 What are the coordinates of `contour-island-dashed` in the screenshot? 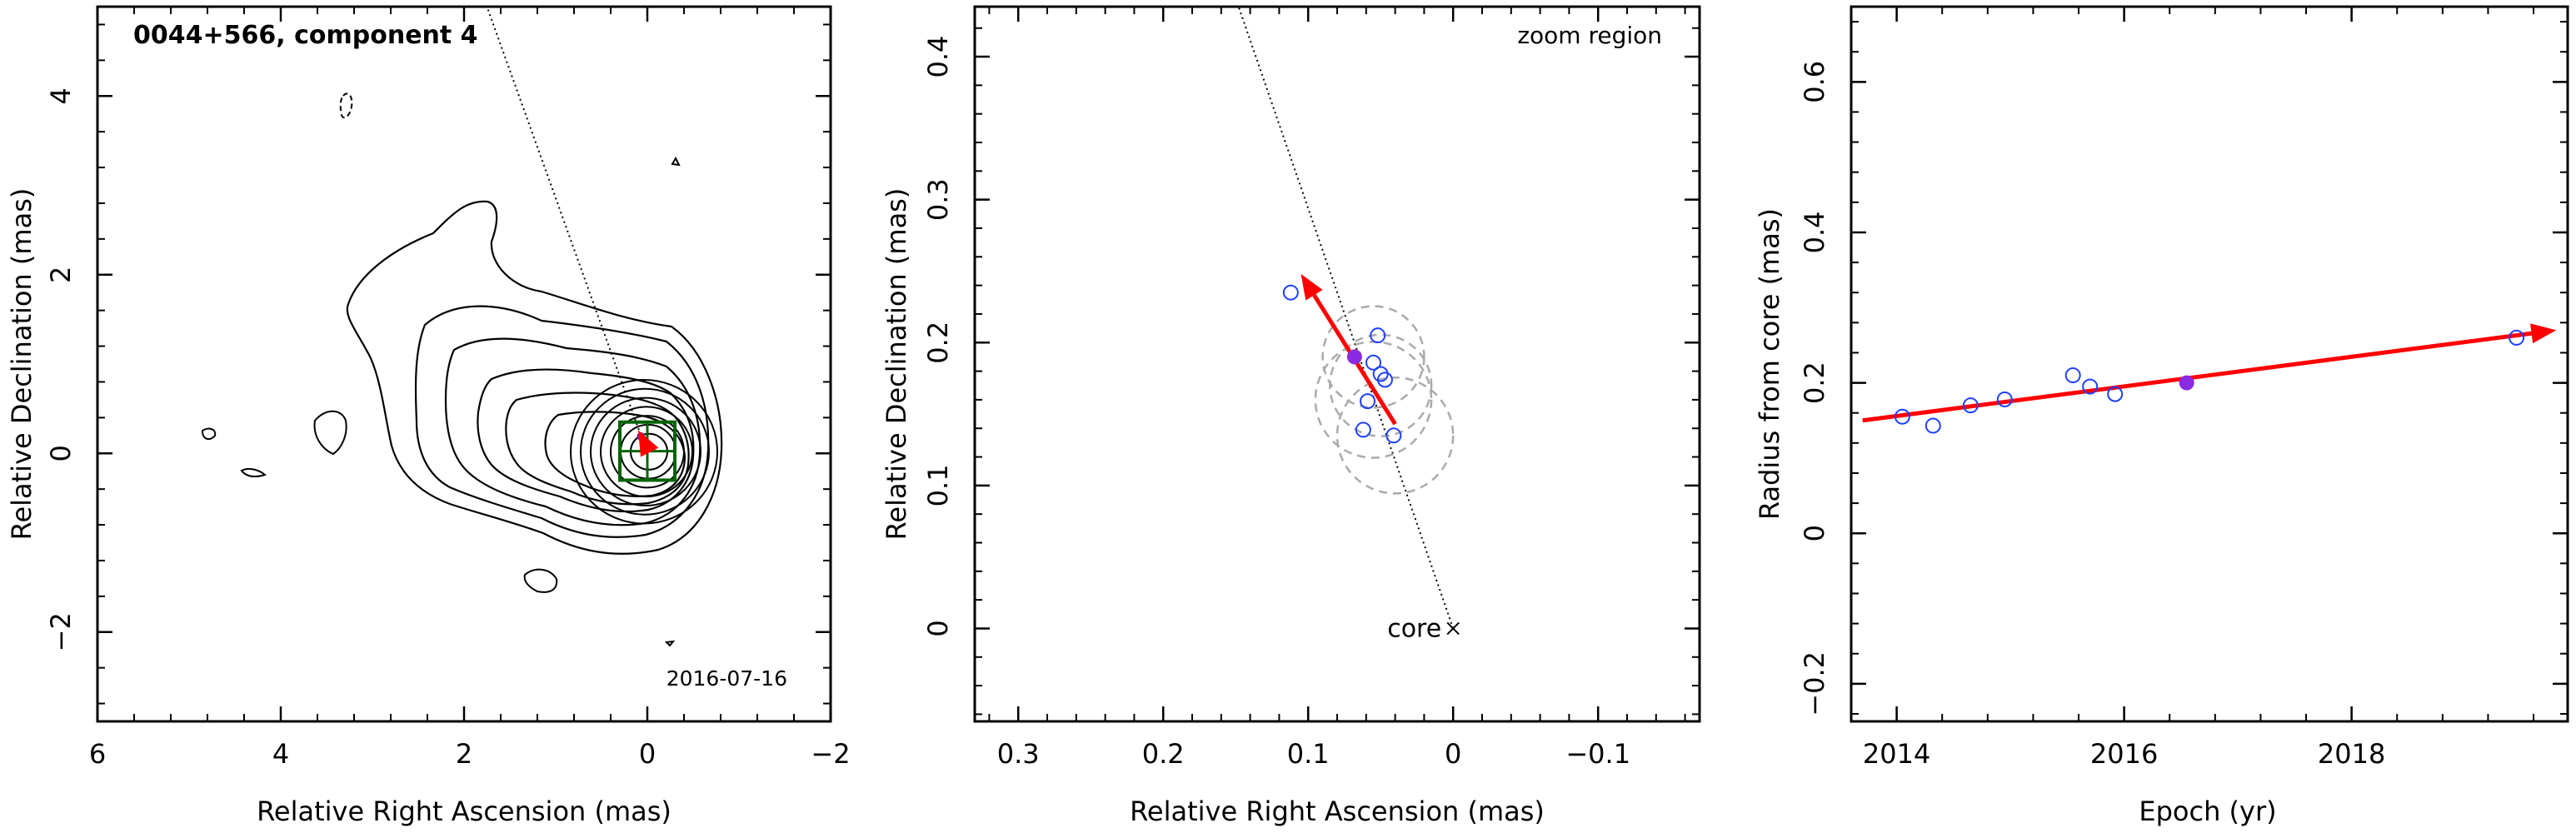 It's located at (346, 105).